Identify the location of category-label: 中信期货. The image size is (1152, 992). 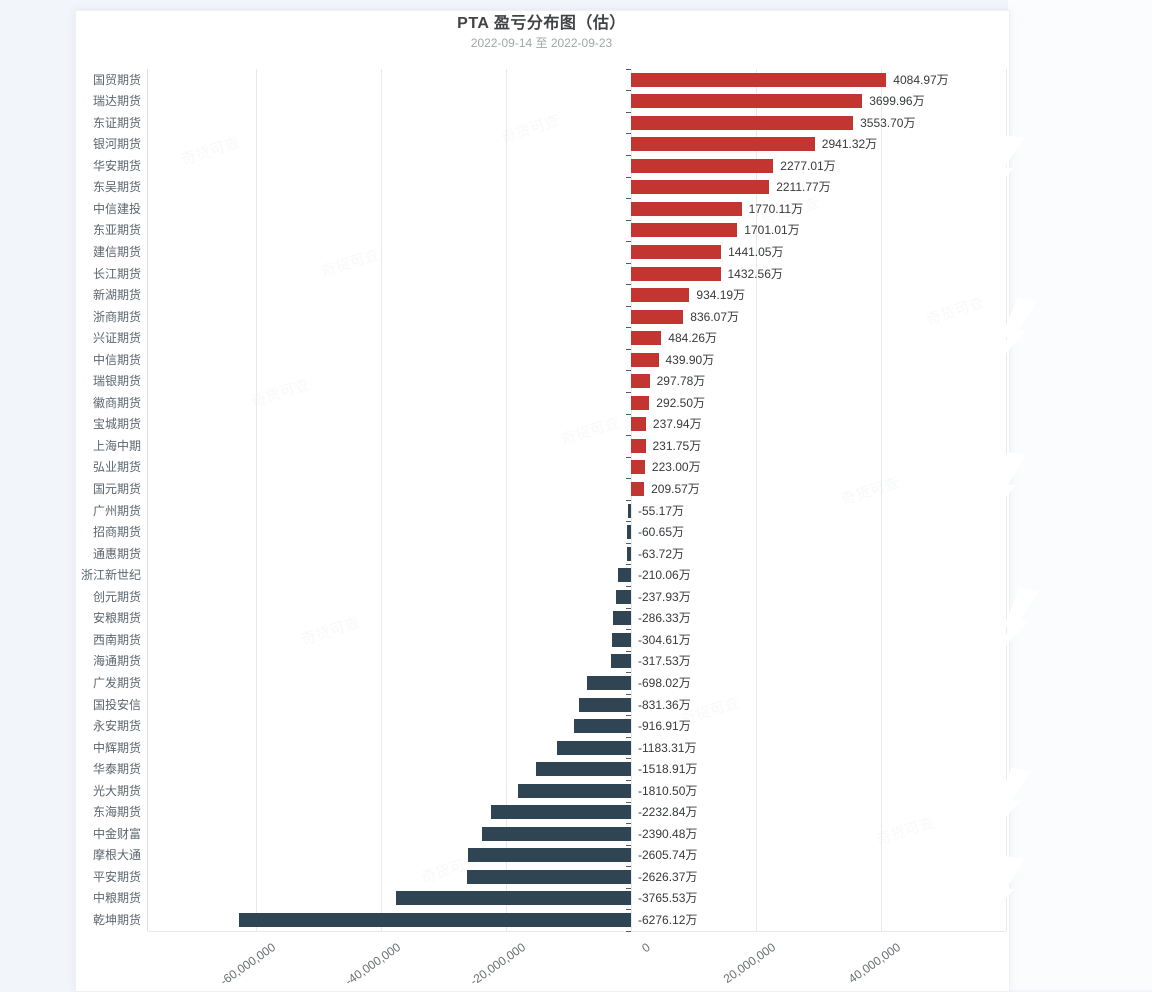
(116, 359).